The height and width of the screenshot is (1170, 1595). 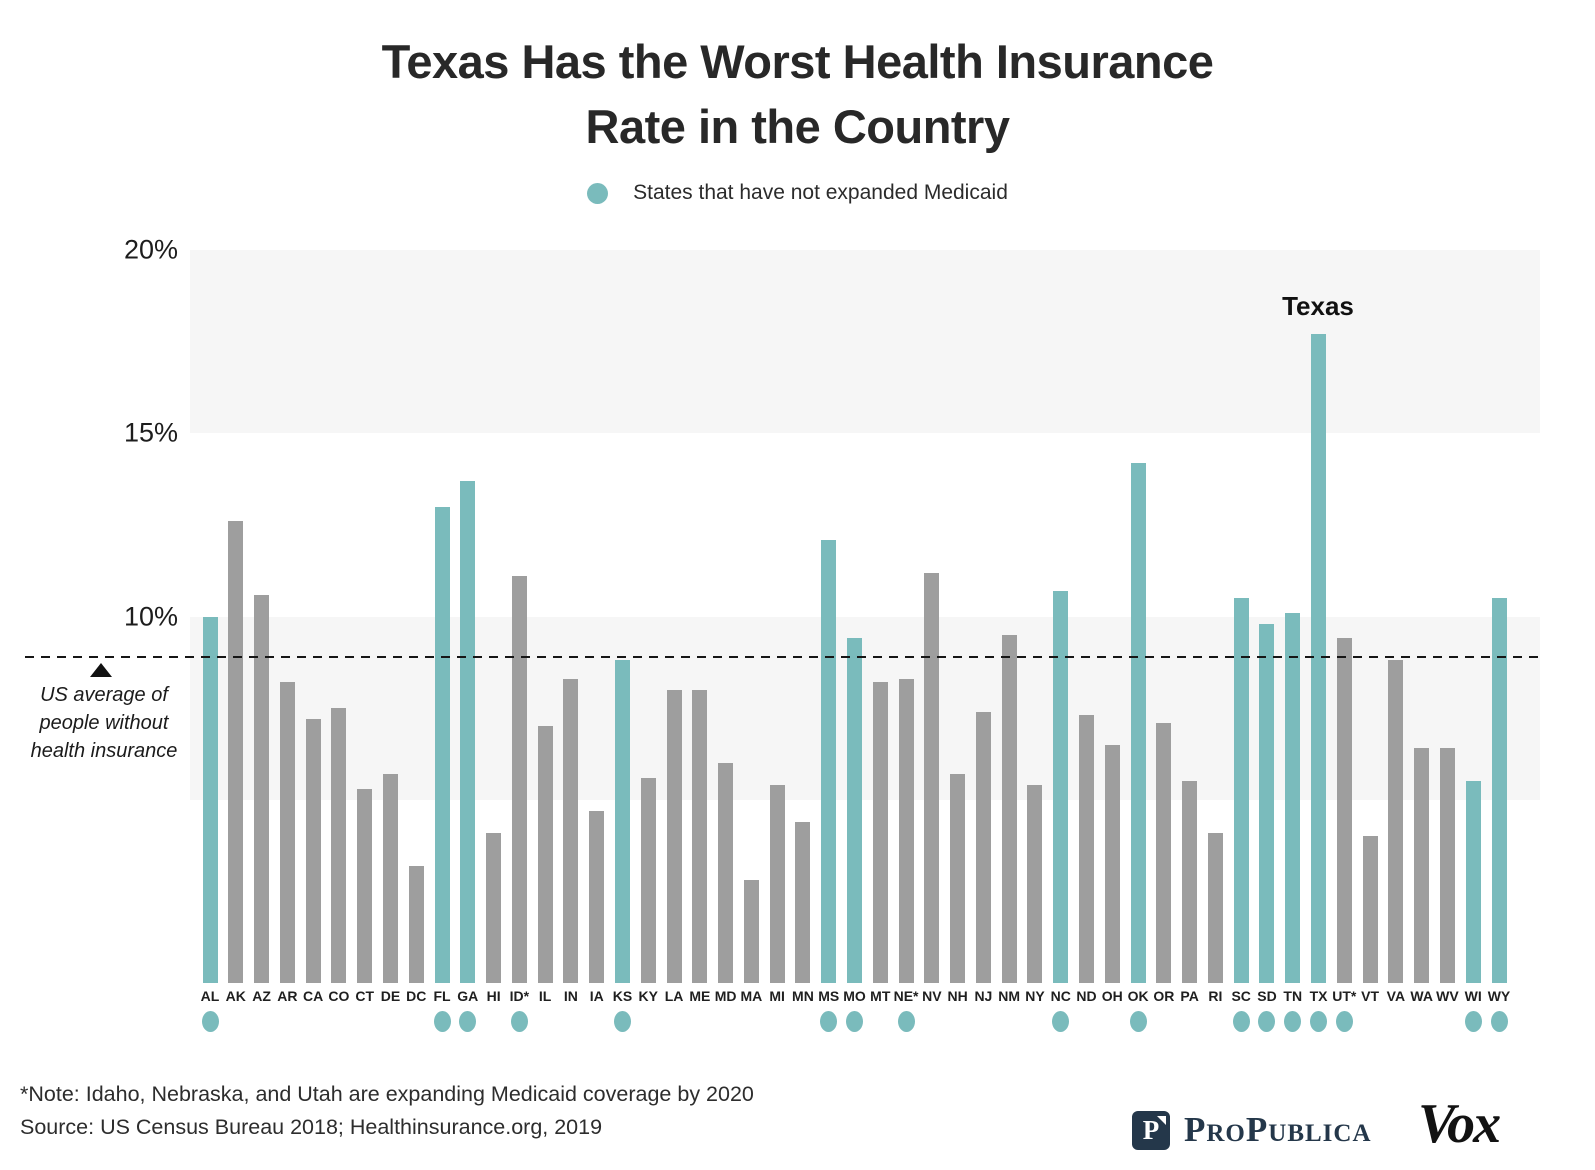 What do you see at coordinates (777, 996) in the screenshot?
I see `x-axis-label-MI: MI` at bounding box center [777, 996].